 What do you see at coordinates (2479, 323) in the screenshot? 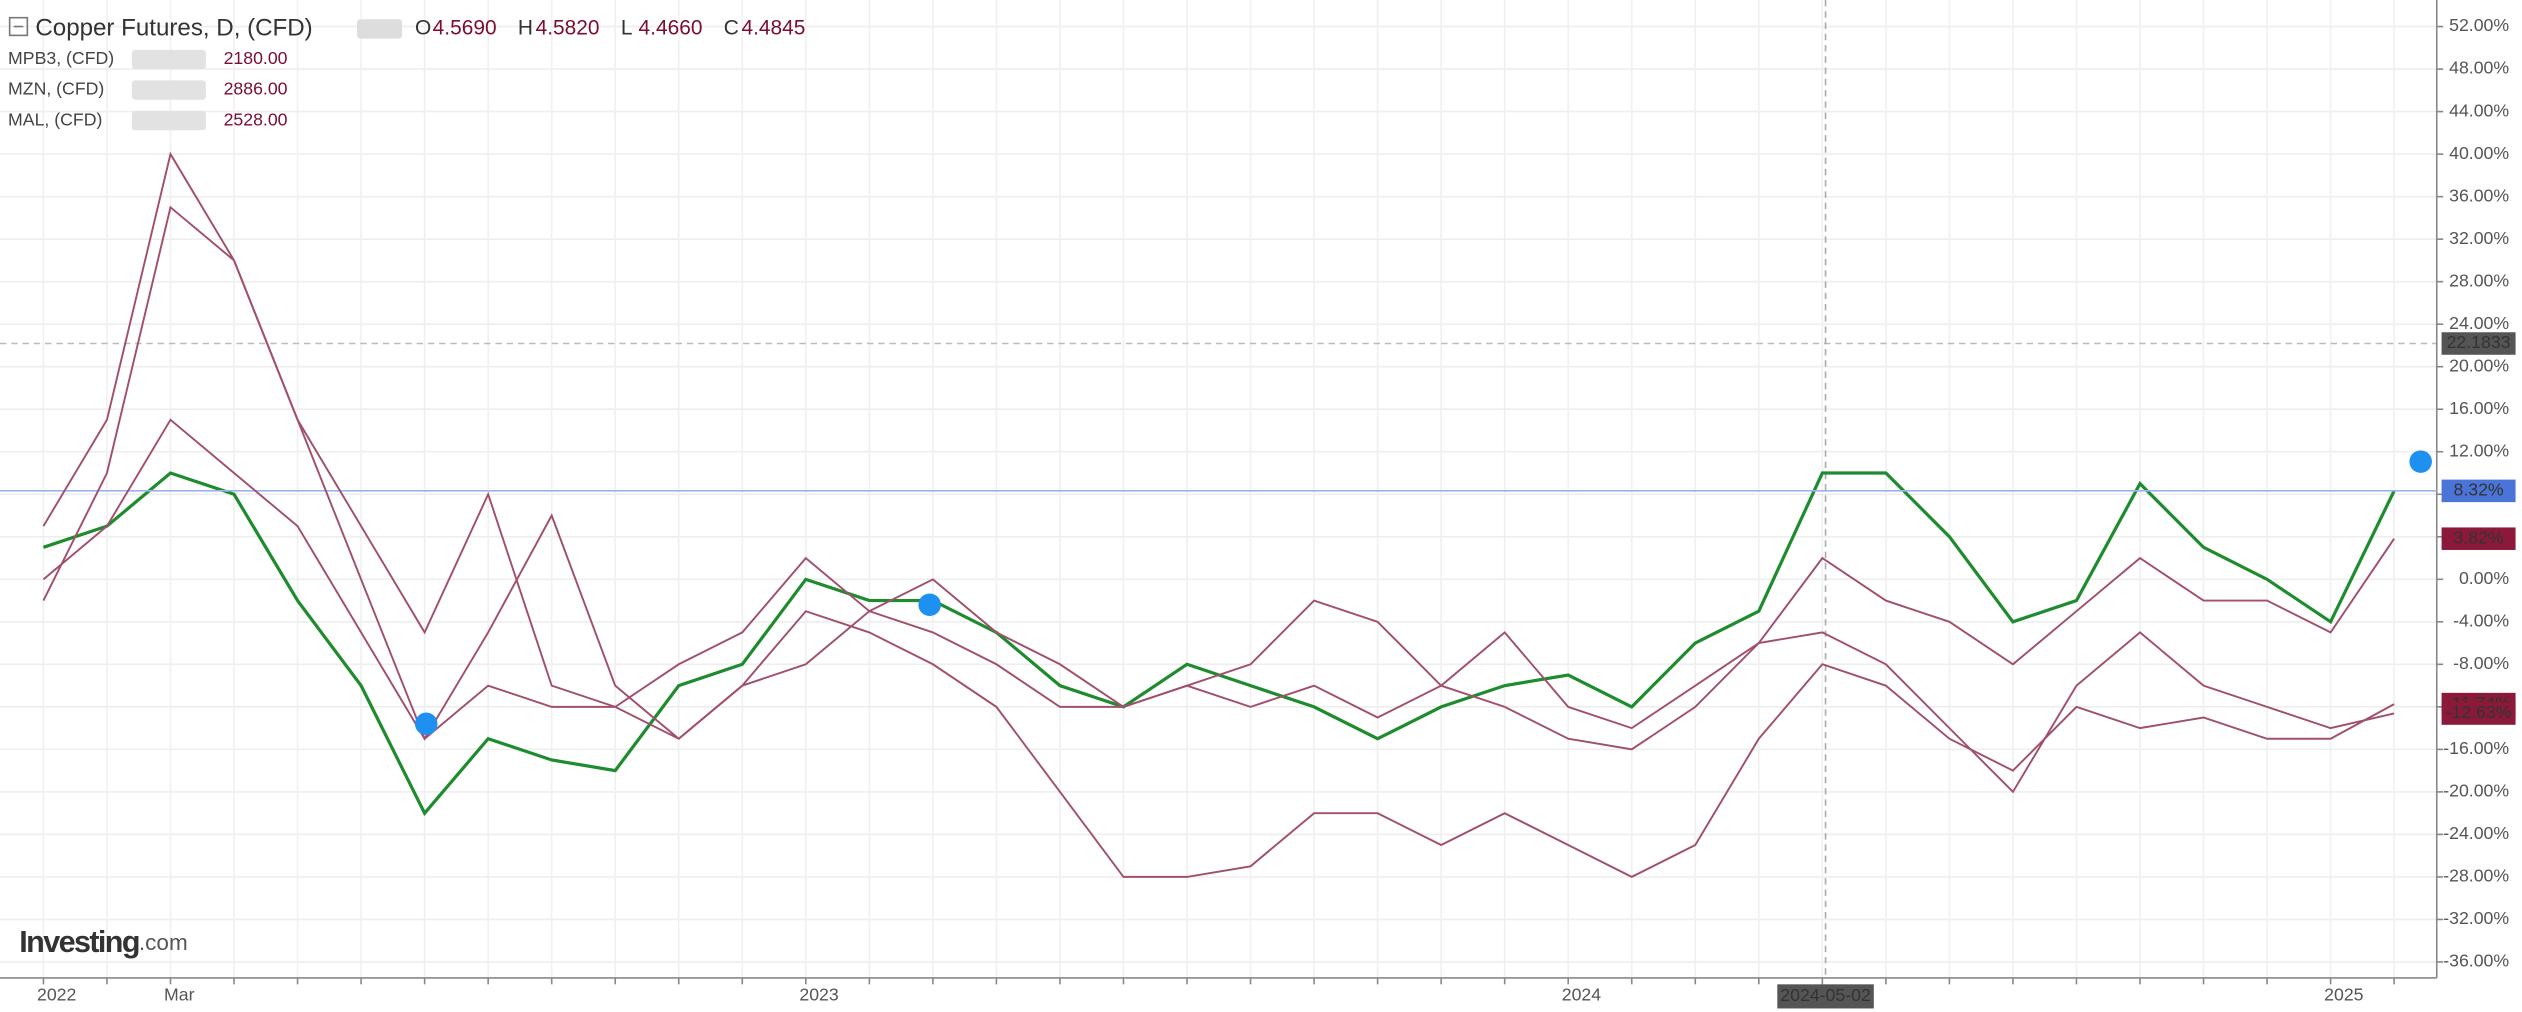
I see `y-tick-label: 24.00%` at bounding box center [2479, 323].